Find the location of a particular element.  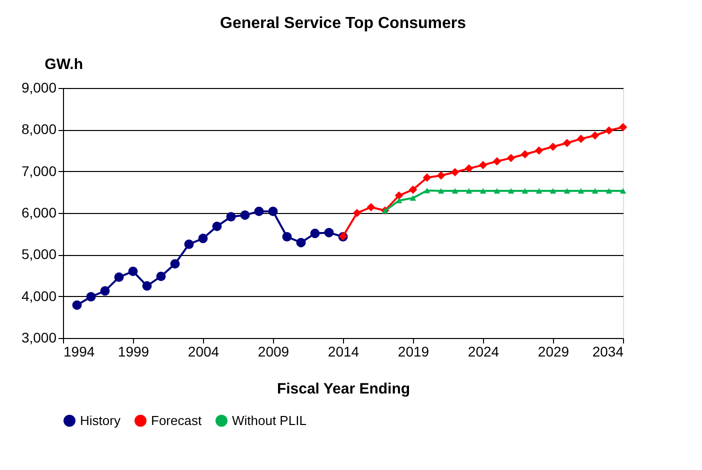

x-tick-label: 2034 is located at coordinates (608, 352).